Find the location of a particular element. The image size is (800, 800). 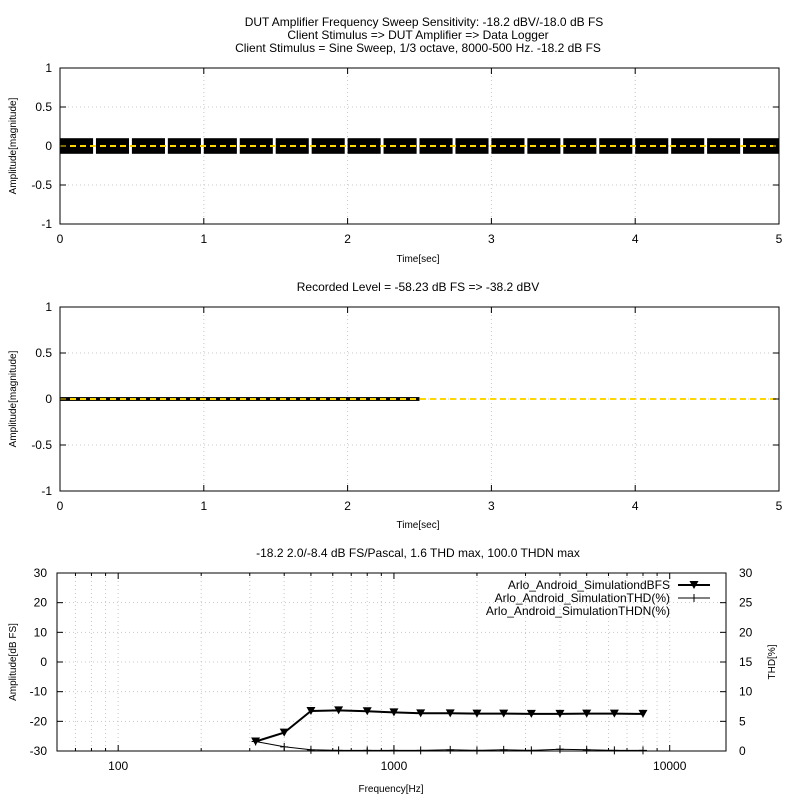

p2-ylabel: Amplitude[magnitude] is located at coordinates (13, 398).